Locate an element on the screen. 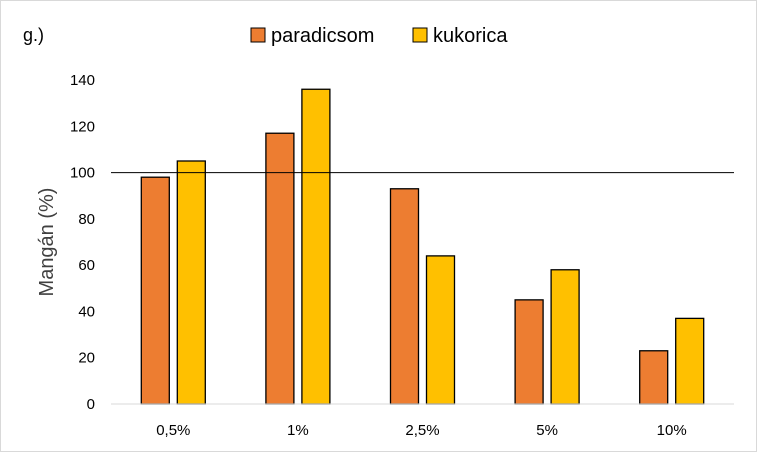  legend: paradicsom kukorica is located at coordinates (379, 36).